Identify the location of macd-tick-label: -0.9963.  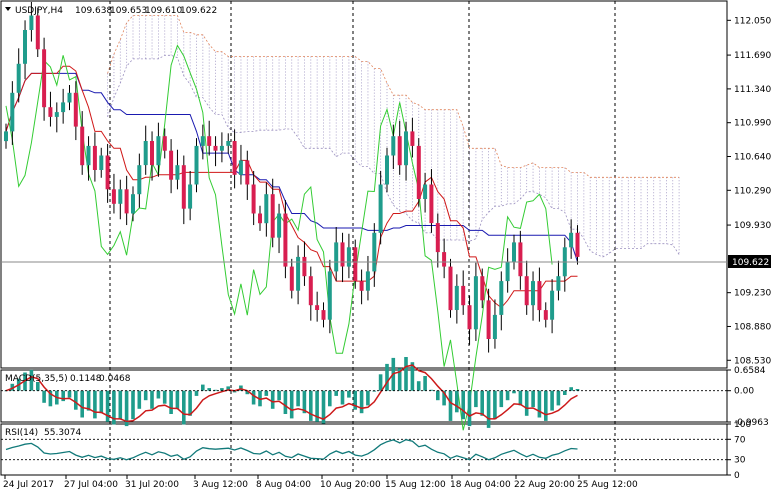
(751, 423).